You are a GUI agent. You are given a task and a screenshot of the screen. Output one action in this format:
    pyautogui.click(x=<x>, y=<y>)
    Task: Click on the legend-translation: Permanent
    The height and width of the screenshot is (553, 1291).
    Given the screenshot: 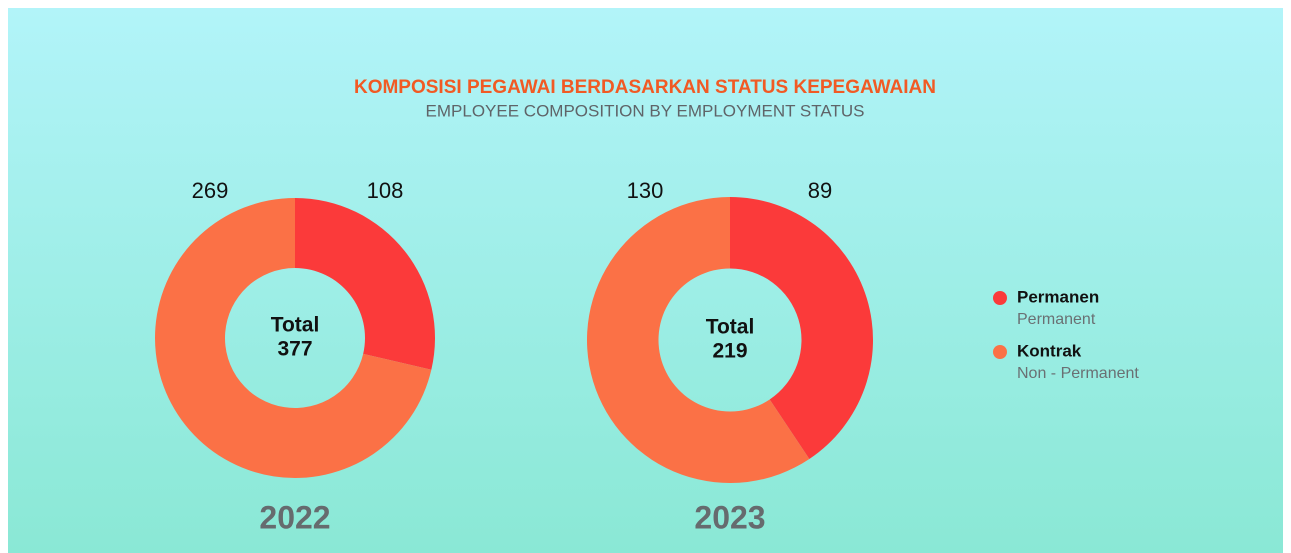 What is the action you would take?
    pyautogui.click(x=1056, y=319)
    